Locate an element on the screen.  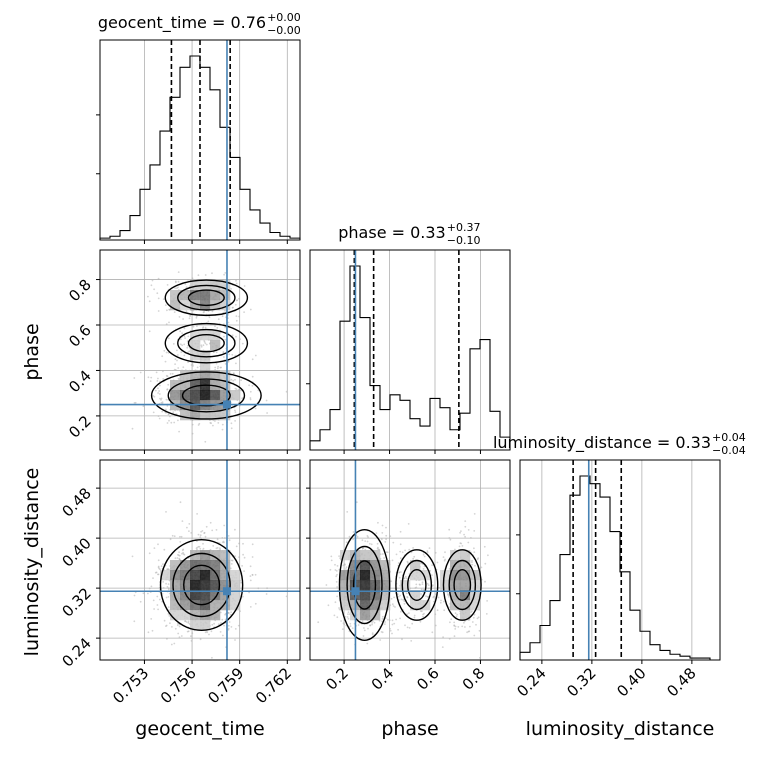
x-tick-label: 0.40 is located at coordinates (631, 682).